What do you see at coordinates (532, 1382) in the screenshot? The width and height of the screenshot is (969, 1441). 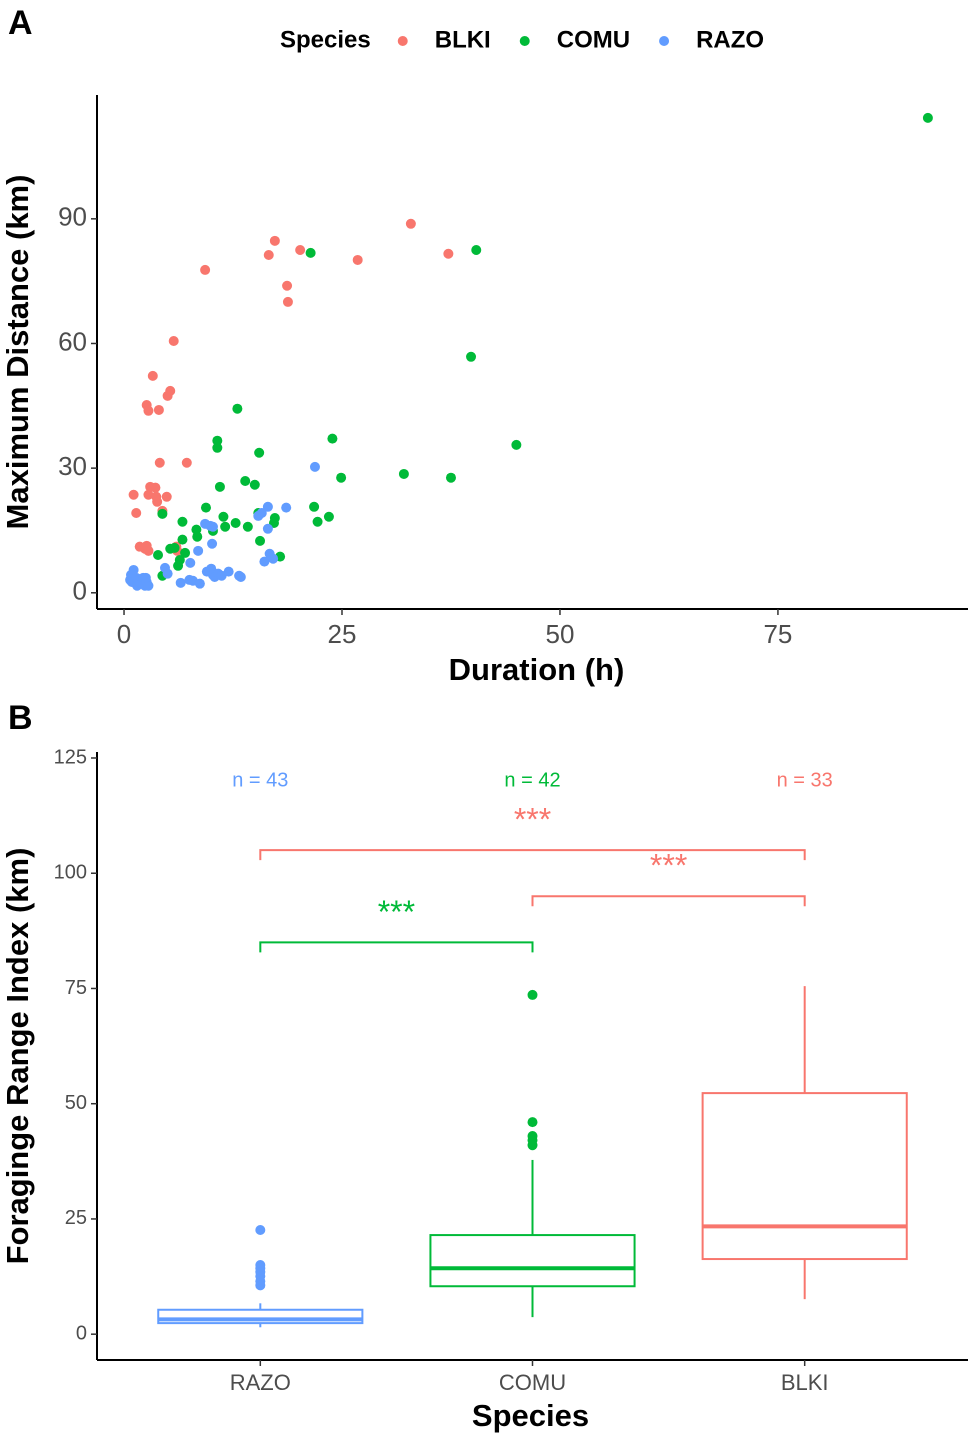 I see `x-tick-label: COMU` at bounding box center [532, 1382].